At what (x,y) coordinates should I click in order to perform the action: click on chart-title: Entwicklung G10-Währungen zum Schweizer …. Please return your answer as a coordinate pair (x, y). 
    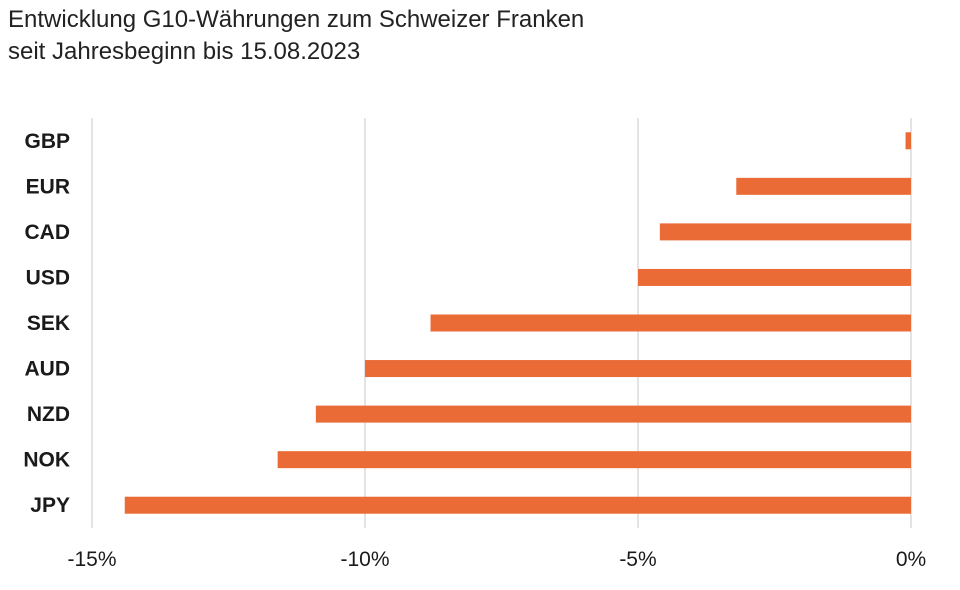
    Looking at the image, I should click on (296, 19).